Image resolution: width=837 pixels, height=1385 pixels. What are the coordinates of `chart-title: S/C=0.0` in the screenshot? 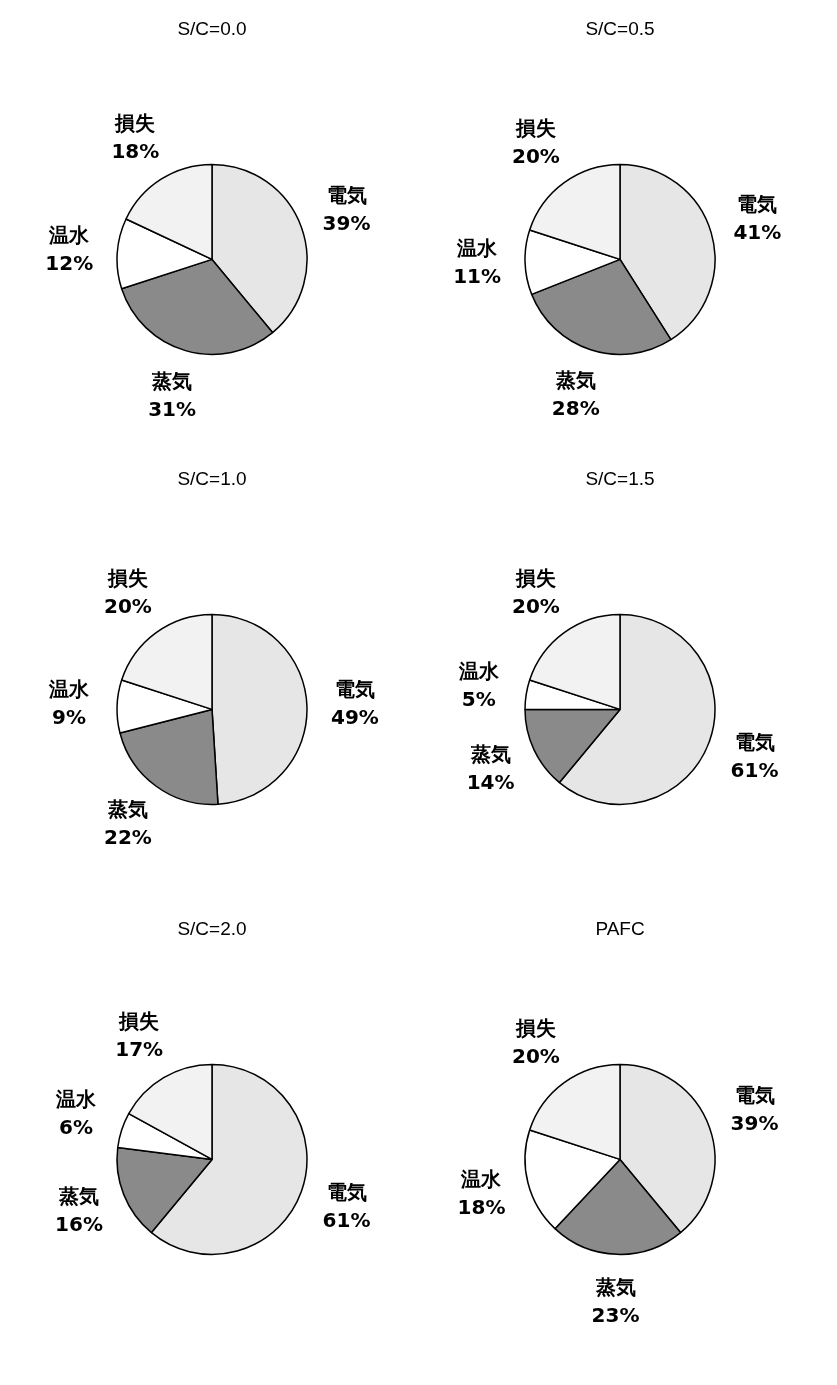 It's located at (212, 28).